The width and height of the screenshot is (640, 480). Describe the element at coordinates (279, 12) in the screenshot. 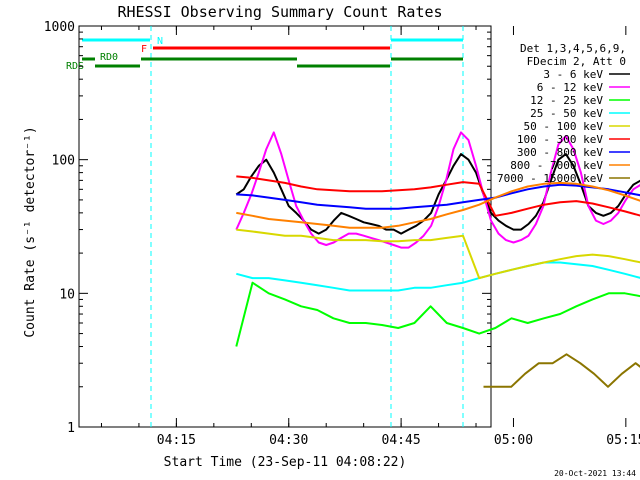

I see `chart-title: RHESSI Observing Summary Count Rates` at that location.